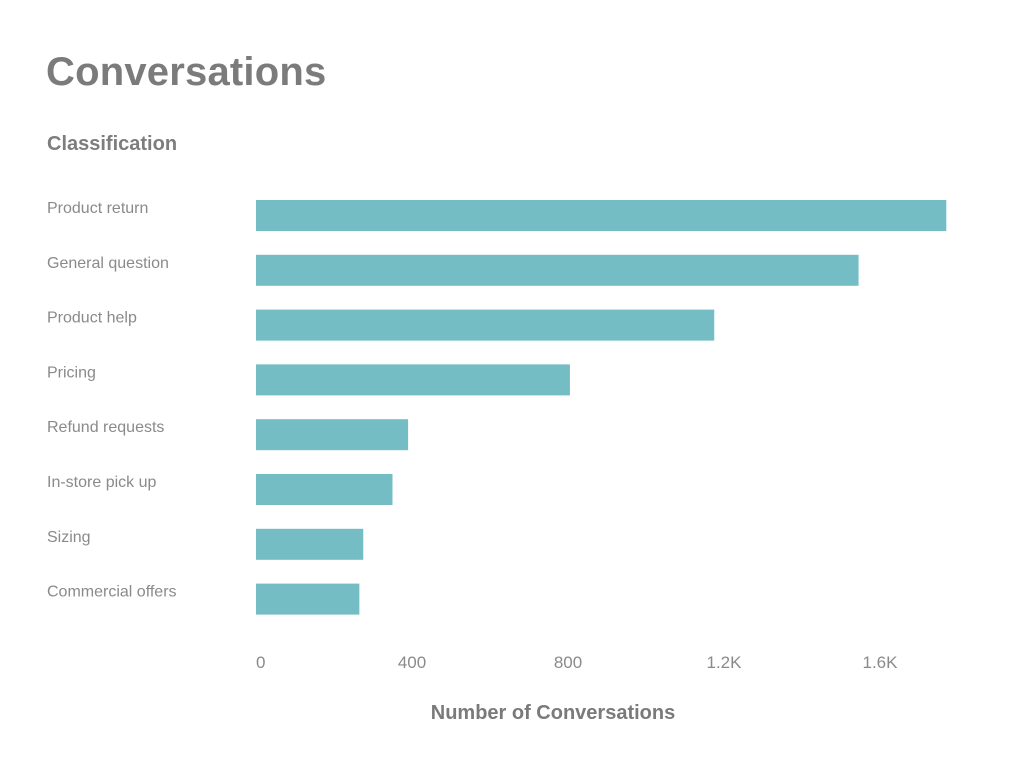 The height and width of the screenshot is (761, 1024). Describe the element at coordinates (108, 263) in the screenshot. I see `category-label: General question` at that location.